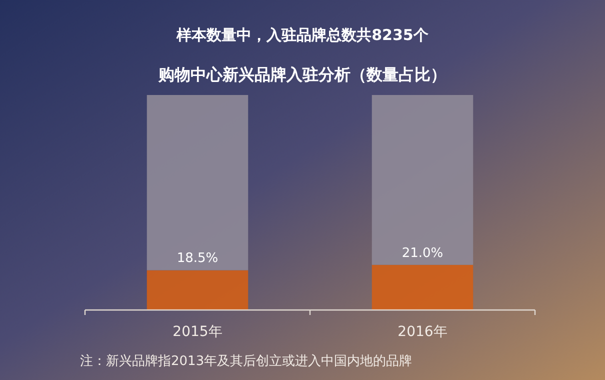 This screenshot has width=605, height=380. I want to click on chart-title: 样本数量中，入驻品牌总数共8235个, so click(303, 35).